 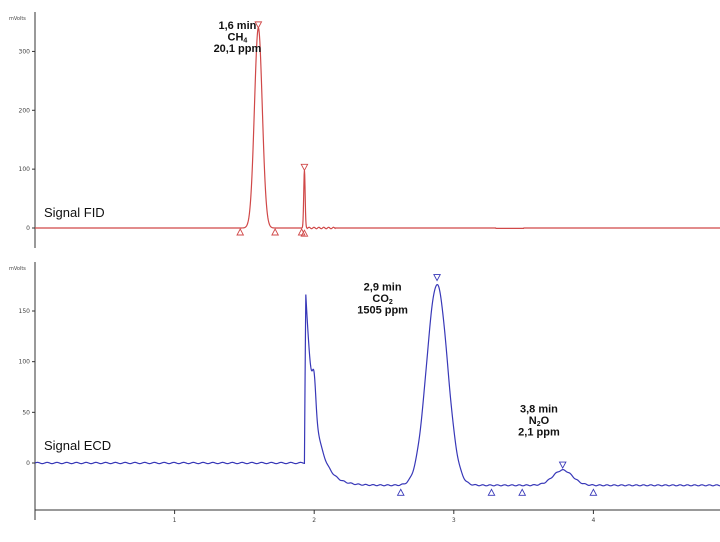 What do you see at coordinates (74, 212) in the screenshot?
I see `fid-signal-label: Signal FID` at bounding box center [74, 212].